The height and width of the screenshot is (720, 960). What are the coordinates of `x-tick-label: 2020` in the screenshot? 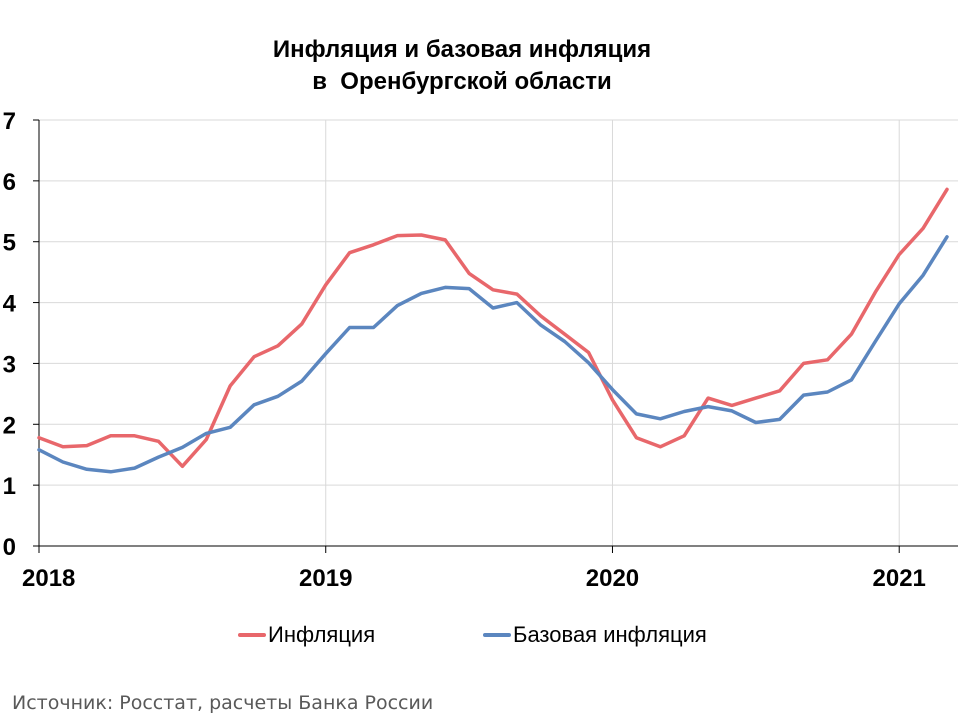 It's located at (612, 578).